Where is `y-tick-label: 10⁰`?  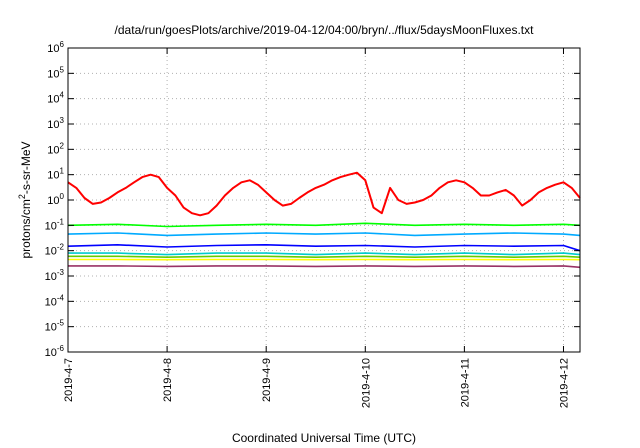
y-tick-label: 10⁰ is located at coordinates (55, 199).